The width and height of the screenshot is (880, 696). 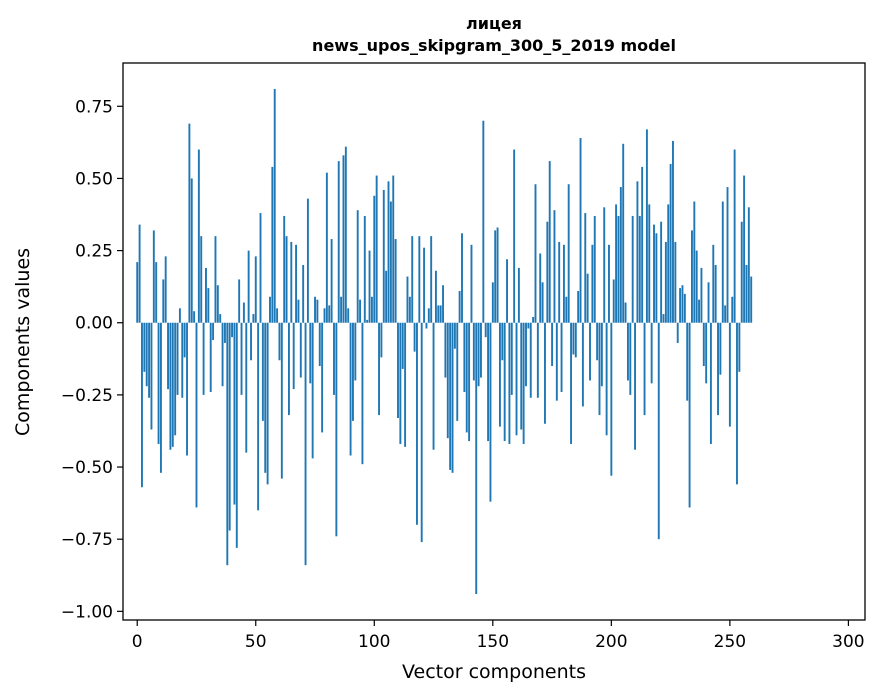 What do you see at coordinates (494, 672) in the screenshot?
I see `x-axis-label: Vector components` at bounding box center [494, 672].